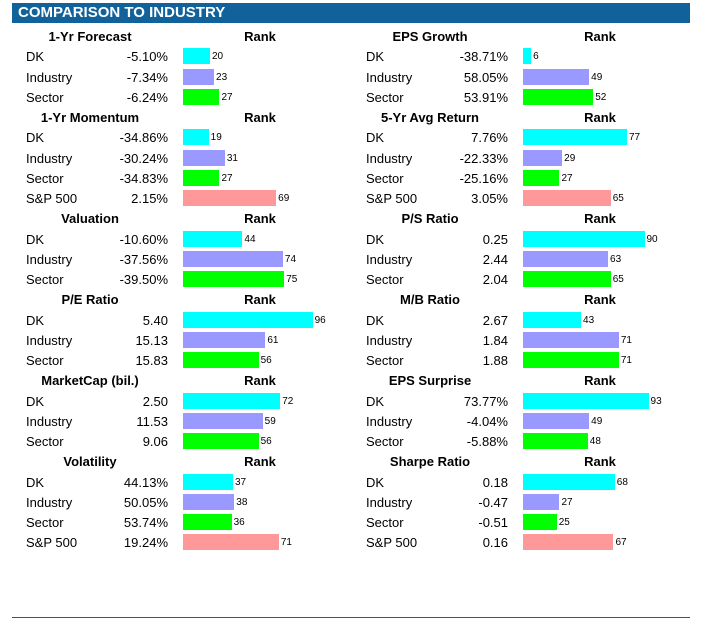  Describe the element at coordinates (485, 401) in the screenshot. I see `row-value: 73.77%` at that location.